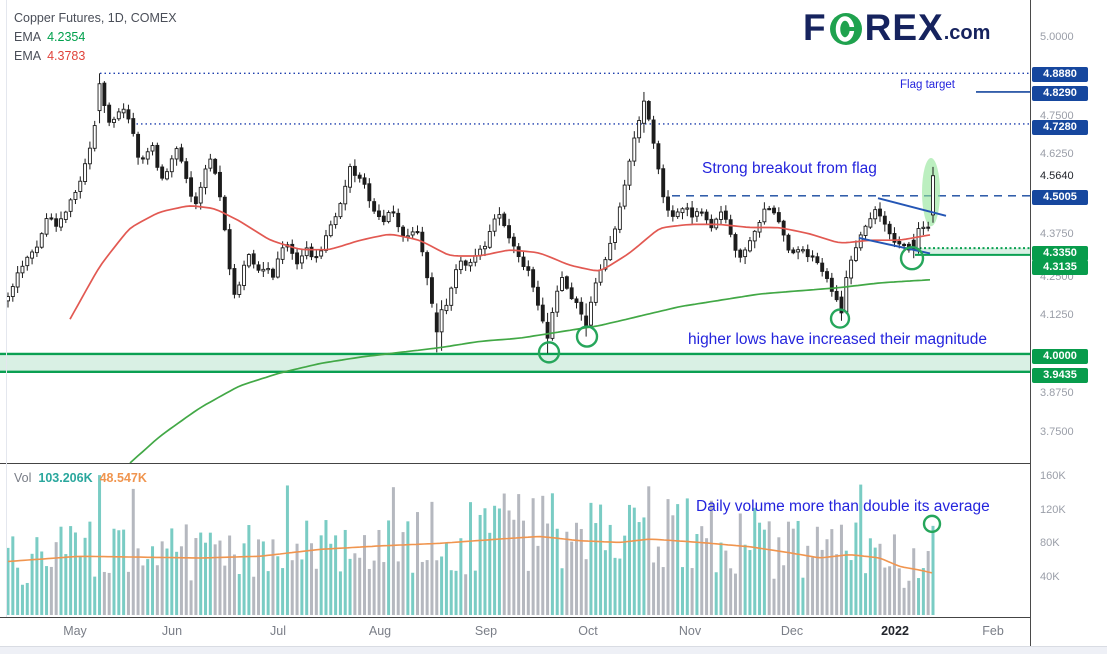  Describe the element at coordinates (500, 262) in the screenshot. I see `ema-line` at that location.